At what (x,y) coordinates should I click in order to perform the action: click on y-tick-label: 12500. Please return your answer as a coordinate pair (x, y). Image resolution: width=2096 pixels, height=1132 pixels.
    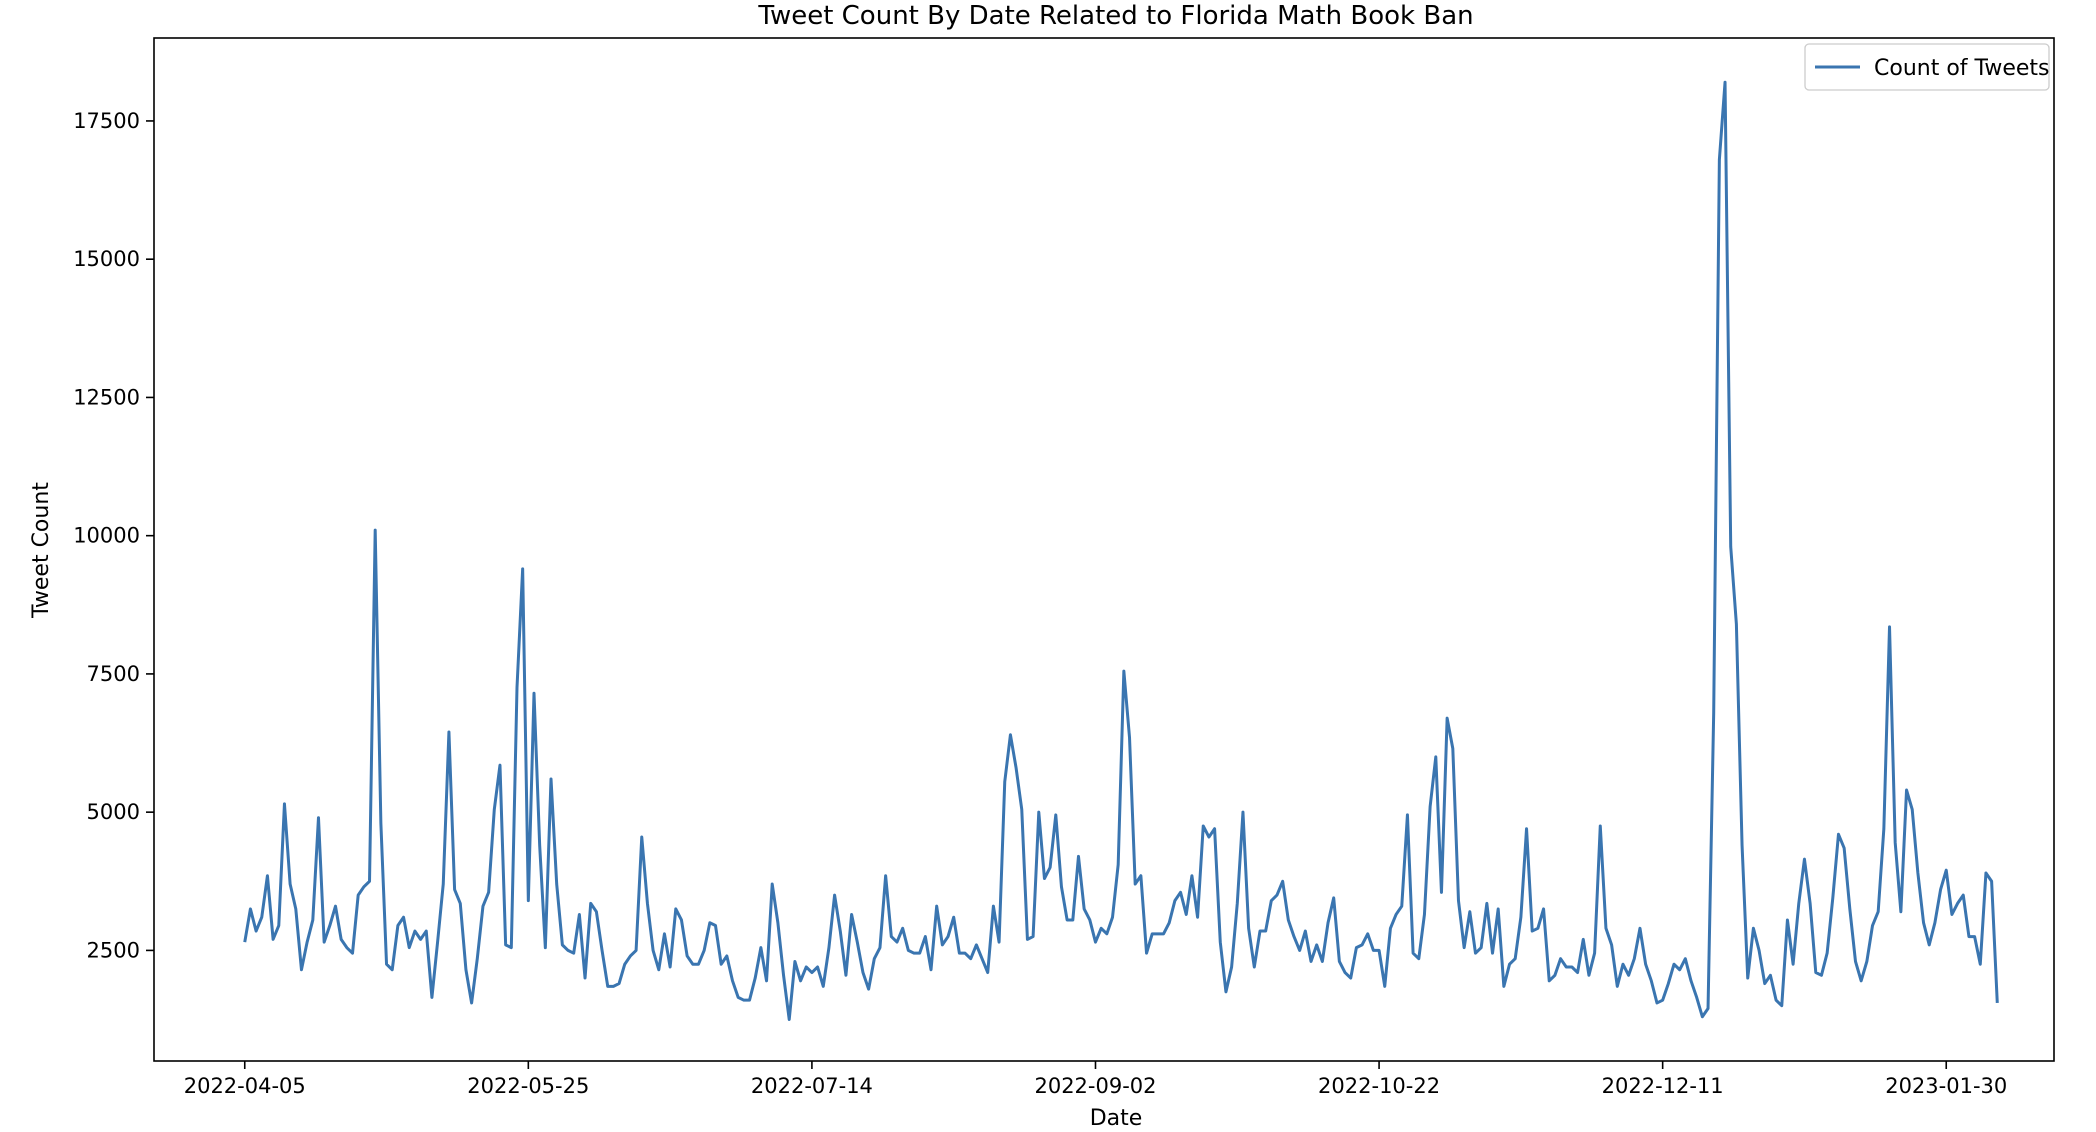
    Looking at the image, I should click on (106, 397).